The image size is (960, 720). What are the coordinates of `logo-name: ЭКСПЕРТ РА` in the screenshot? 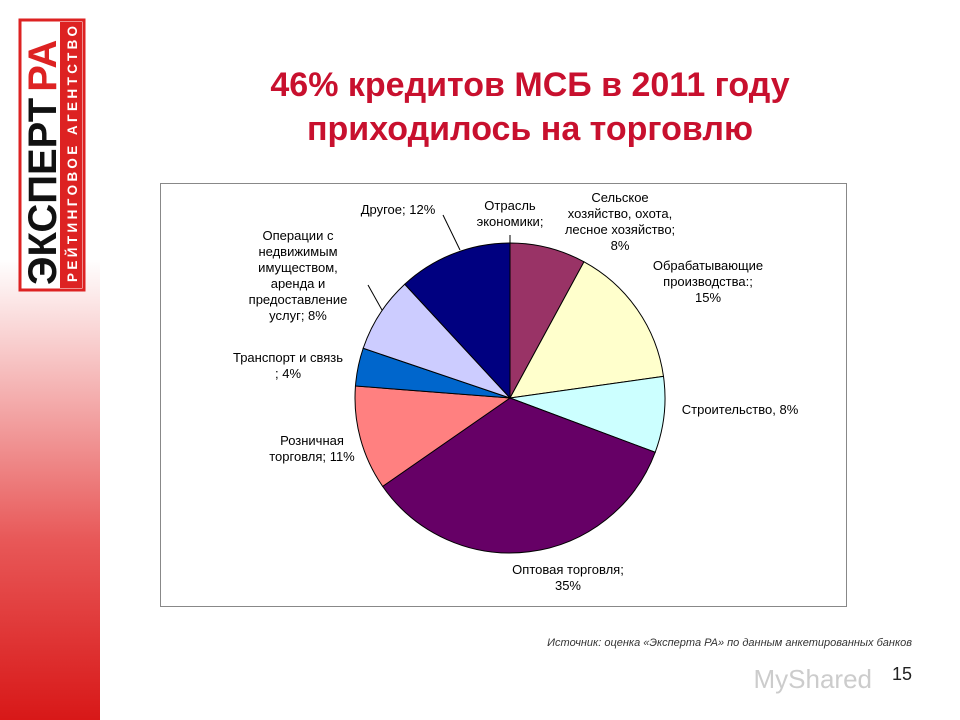 It's located at (43, 162).